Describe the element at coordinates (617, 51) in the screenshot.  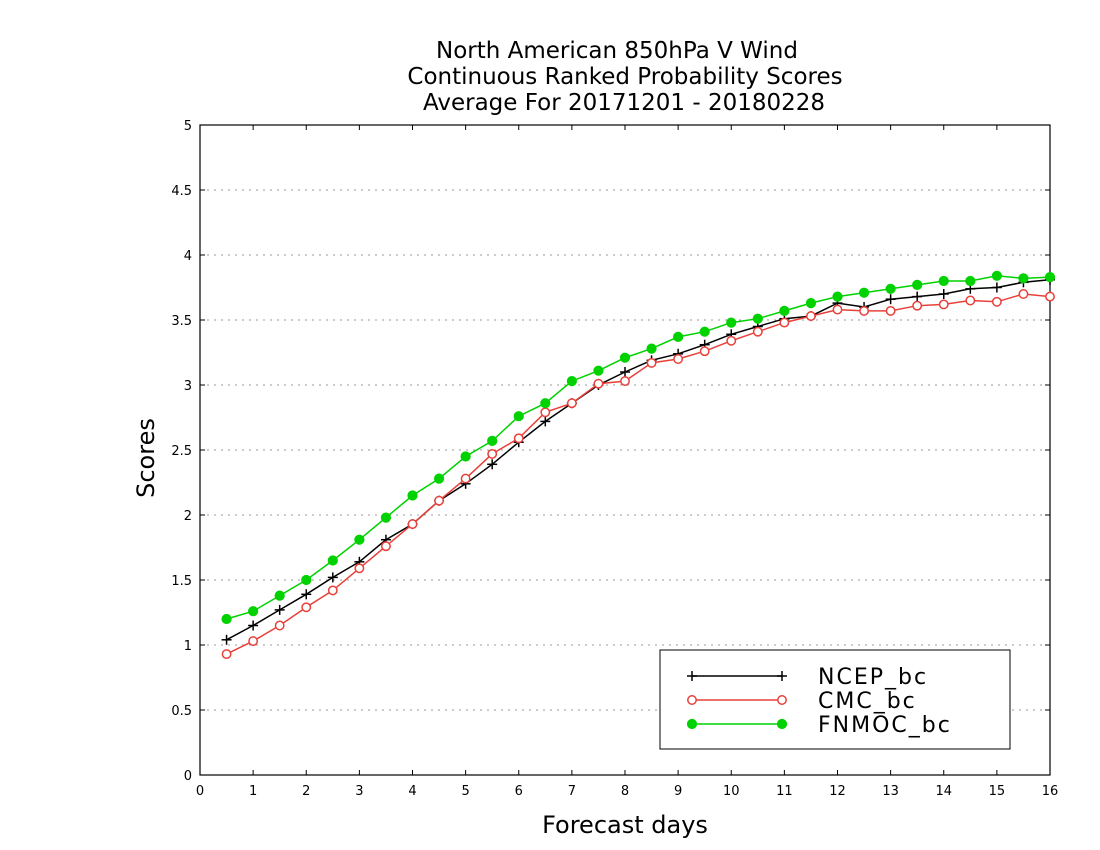
I see `chart-title-line-1: North American 850hPa V Wind` at that location.